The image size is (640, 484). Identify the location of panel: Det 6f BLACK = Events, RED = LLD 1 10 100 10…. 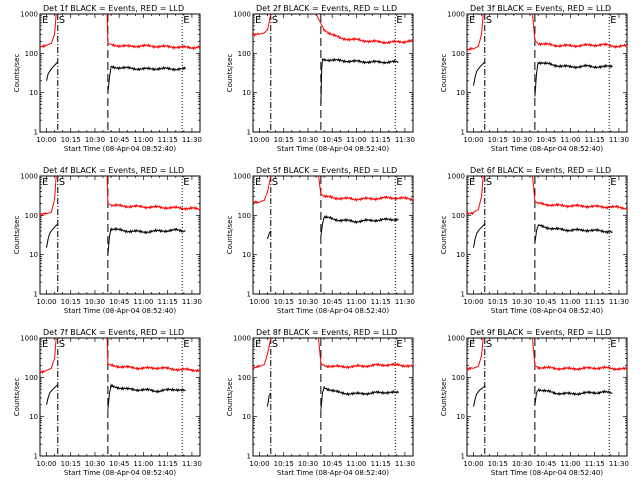
(534, 240).